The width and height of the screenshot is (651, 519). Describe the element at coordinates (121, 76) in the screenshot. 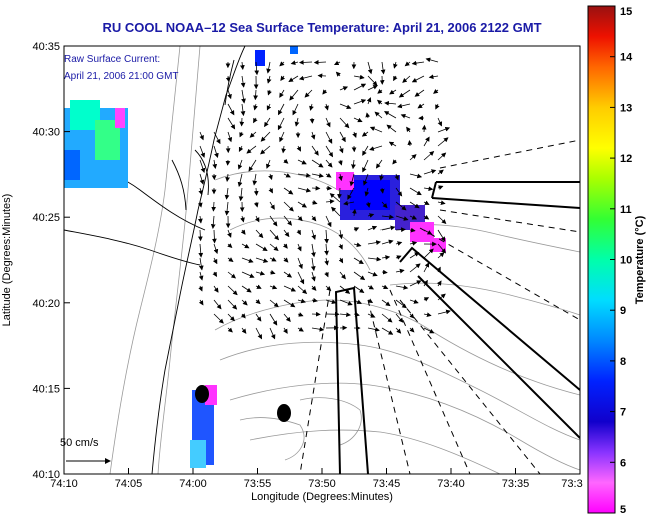

I see `annotation-line-2: April 21, 2006 21:00 GMT` at that location.